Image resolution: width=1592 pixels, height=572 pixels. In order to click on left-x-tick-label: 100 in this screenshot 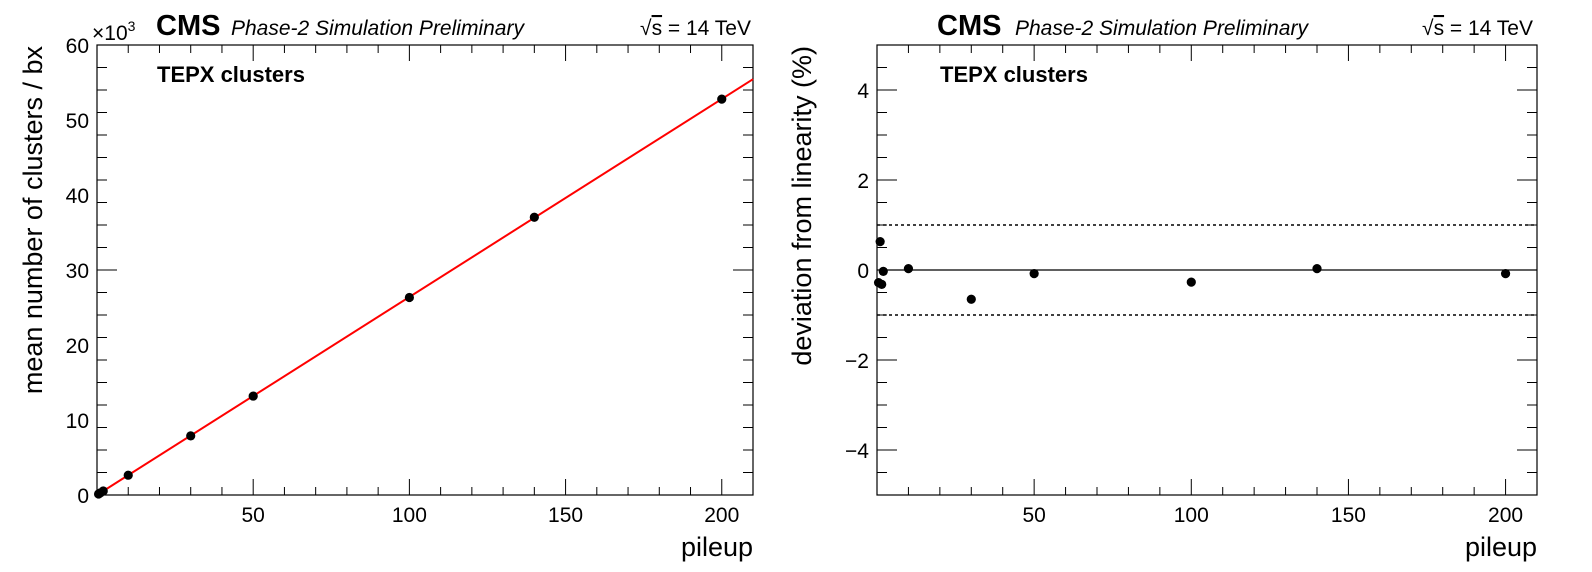, I will do `click(409, 515)`.